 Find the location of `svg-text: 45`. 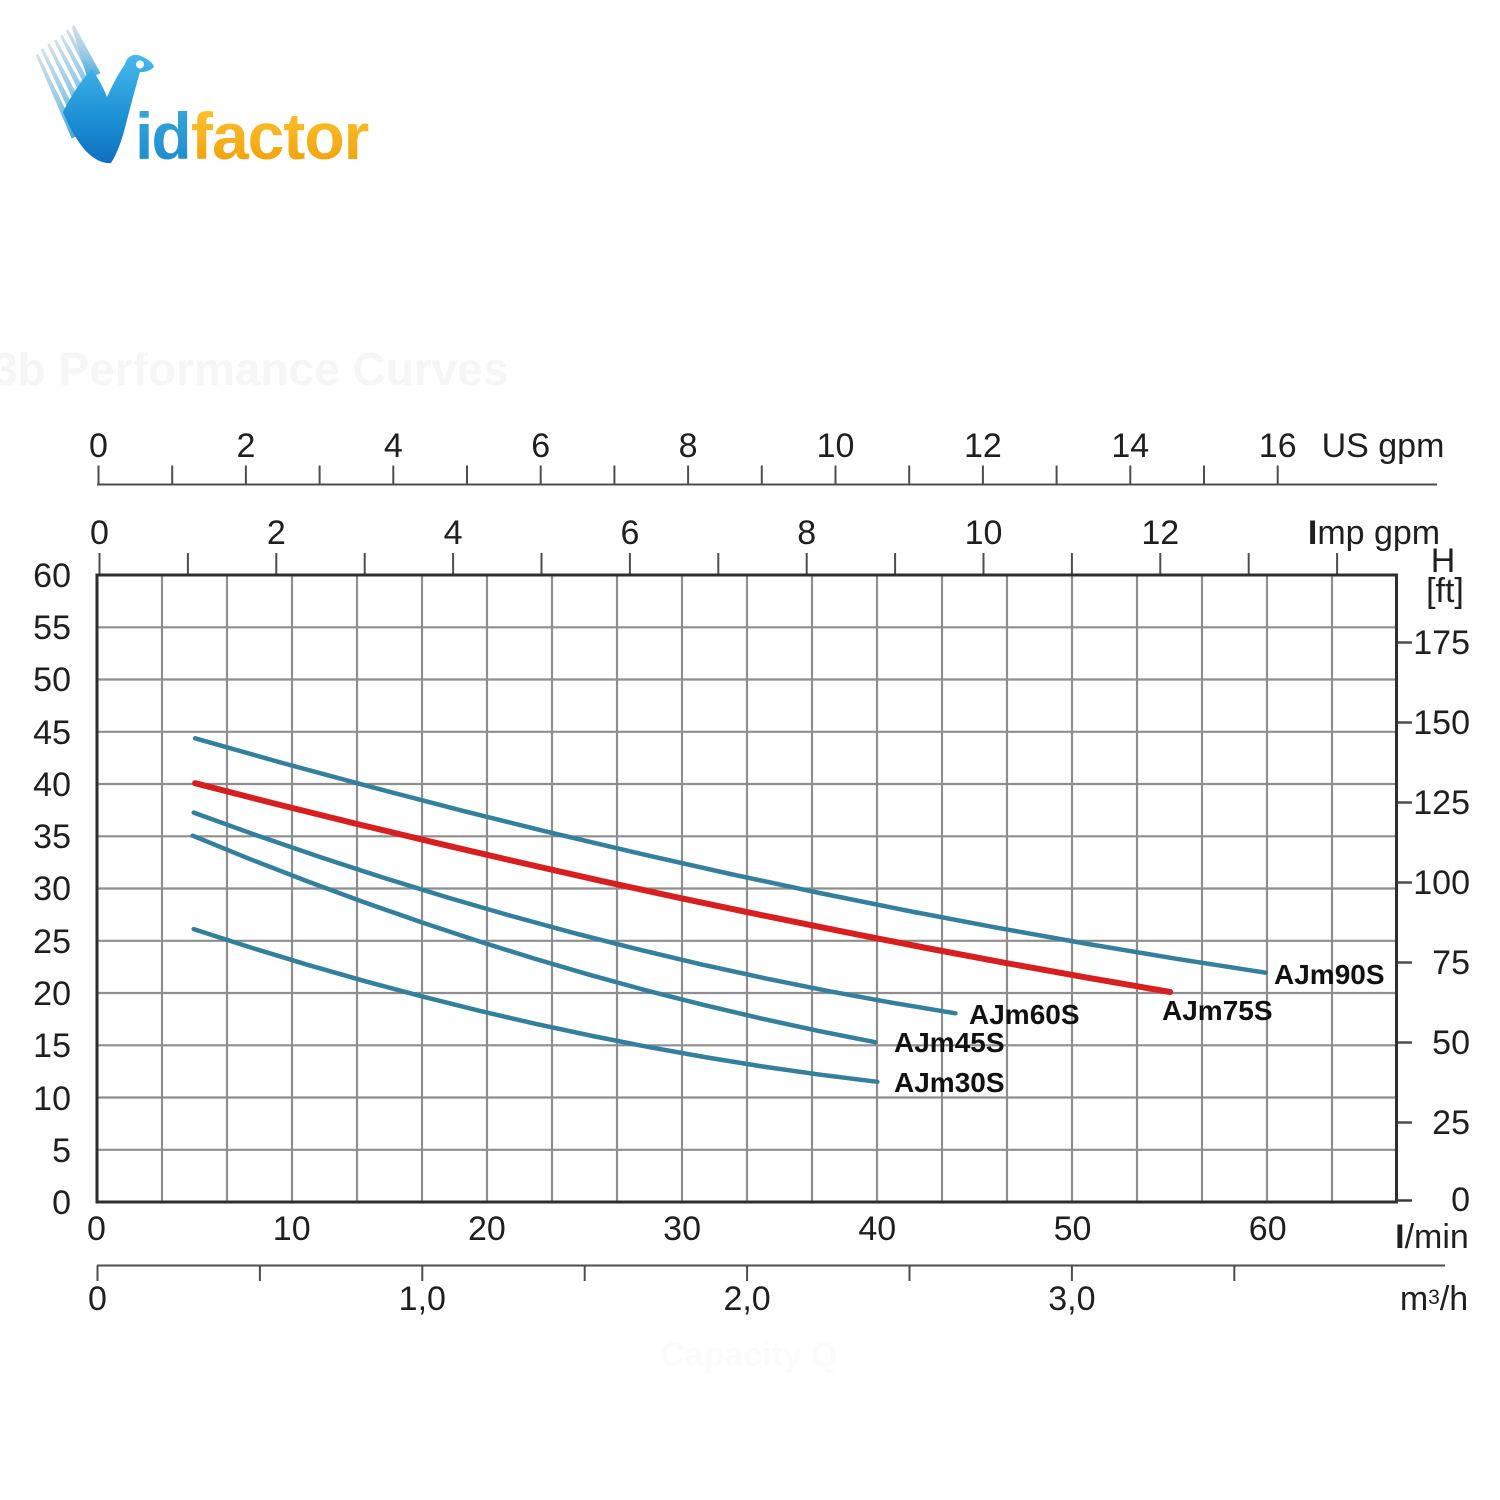

svg-text: 45 is located at coordinates (52, 733).